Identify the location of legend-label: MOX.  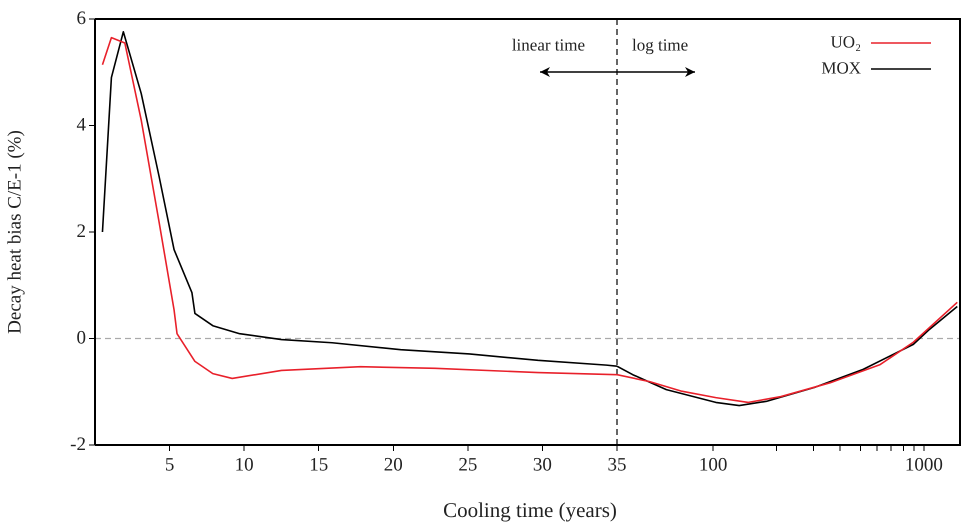
(841, 68).